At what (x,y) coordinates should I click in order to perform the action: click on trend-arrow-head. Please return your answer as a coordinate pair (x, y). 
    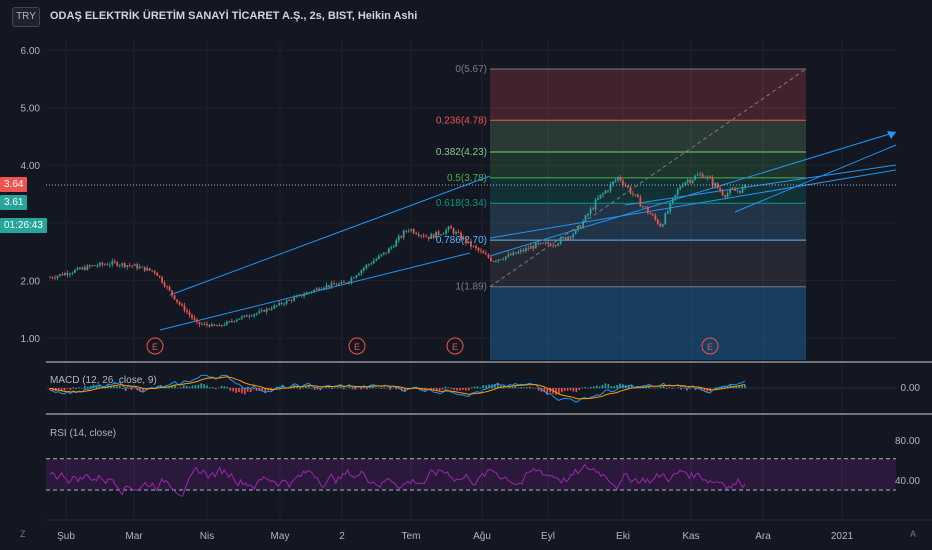
    Looking at the image, I should click on (891, 135).